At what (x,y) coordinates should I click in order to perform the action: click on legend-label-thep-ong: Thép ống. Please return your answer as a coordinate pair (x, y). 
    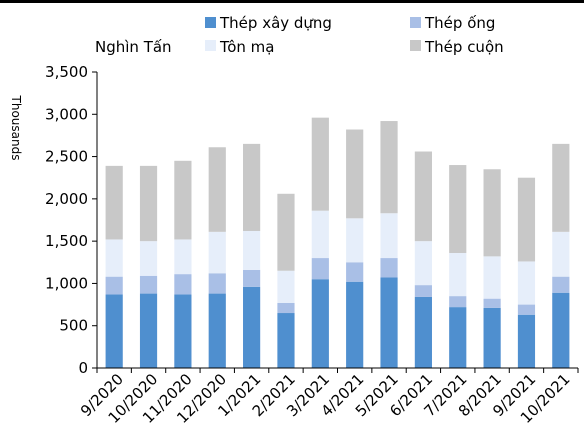
    Looking at the image, I should click on (459, 23).